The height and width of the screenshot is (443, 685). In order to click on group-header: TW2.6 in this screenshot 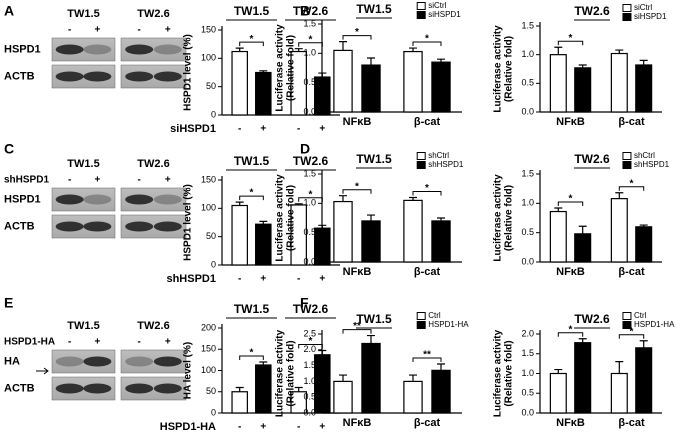, I will do `click(311, 161)`.